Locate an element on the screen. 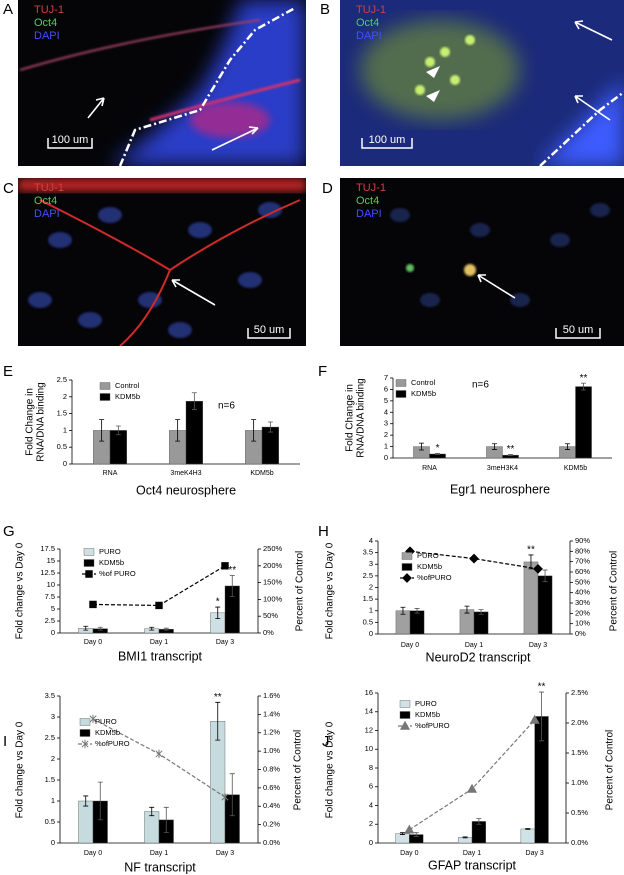 The width and height of the screenshot is (624, 875). y2-tick-label: 80% is located at coordinates (582, 550).